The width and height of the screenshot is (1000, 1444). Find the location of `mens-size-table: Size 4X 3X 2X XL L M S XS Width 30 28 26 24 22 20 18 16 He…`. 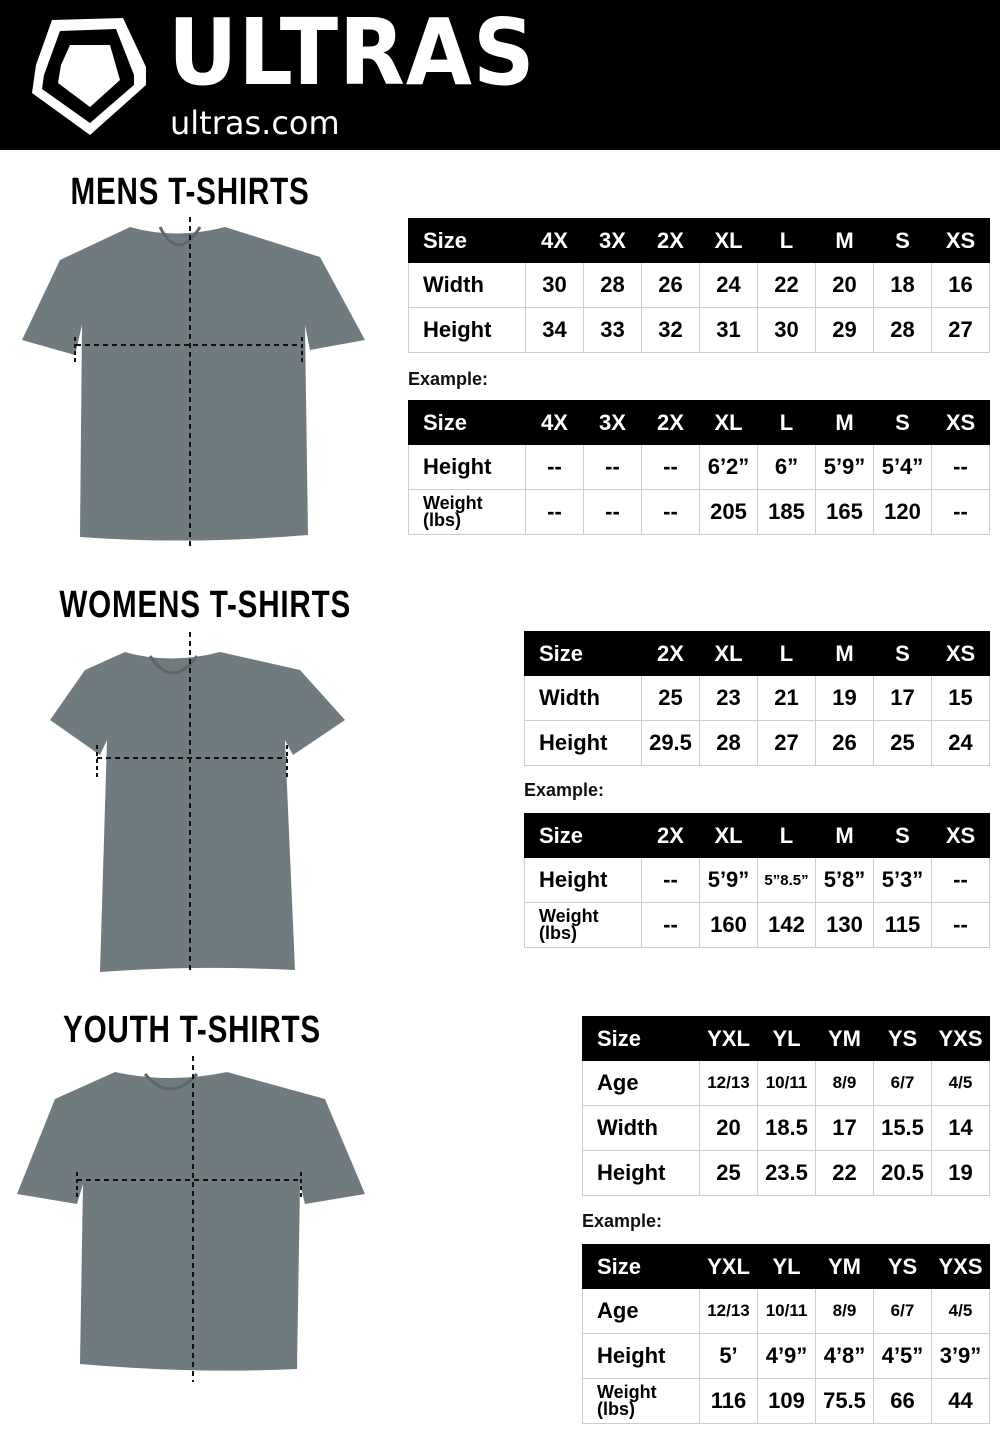

mens-size-table: Size 4X 3X 2X XL L M S XS Width 30 28 26 24 22 20 18 16 He… is located at coordinates (699, 285).